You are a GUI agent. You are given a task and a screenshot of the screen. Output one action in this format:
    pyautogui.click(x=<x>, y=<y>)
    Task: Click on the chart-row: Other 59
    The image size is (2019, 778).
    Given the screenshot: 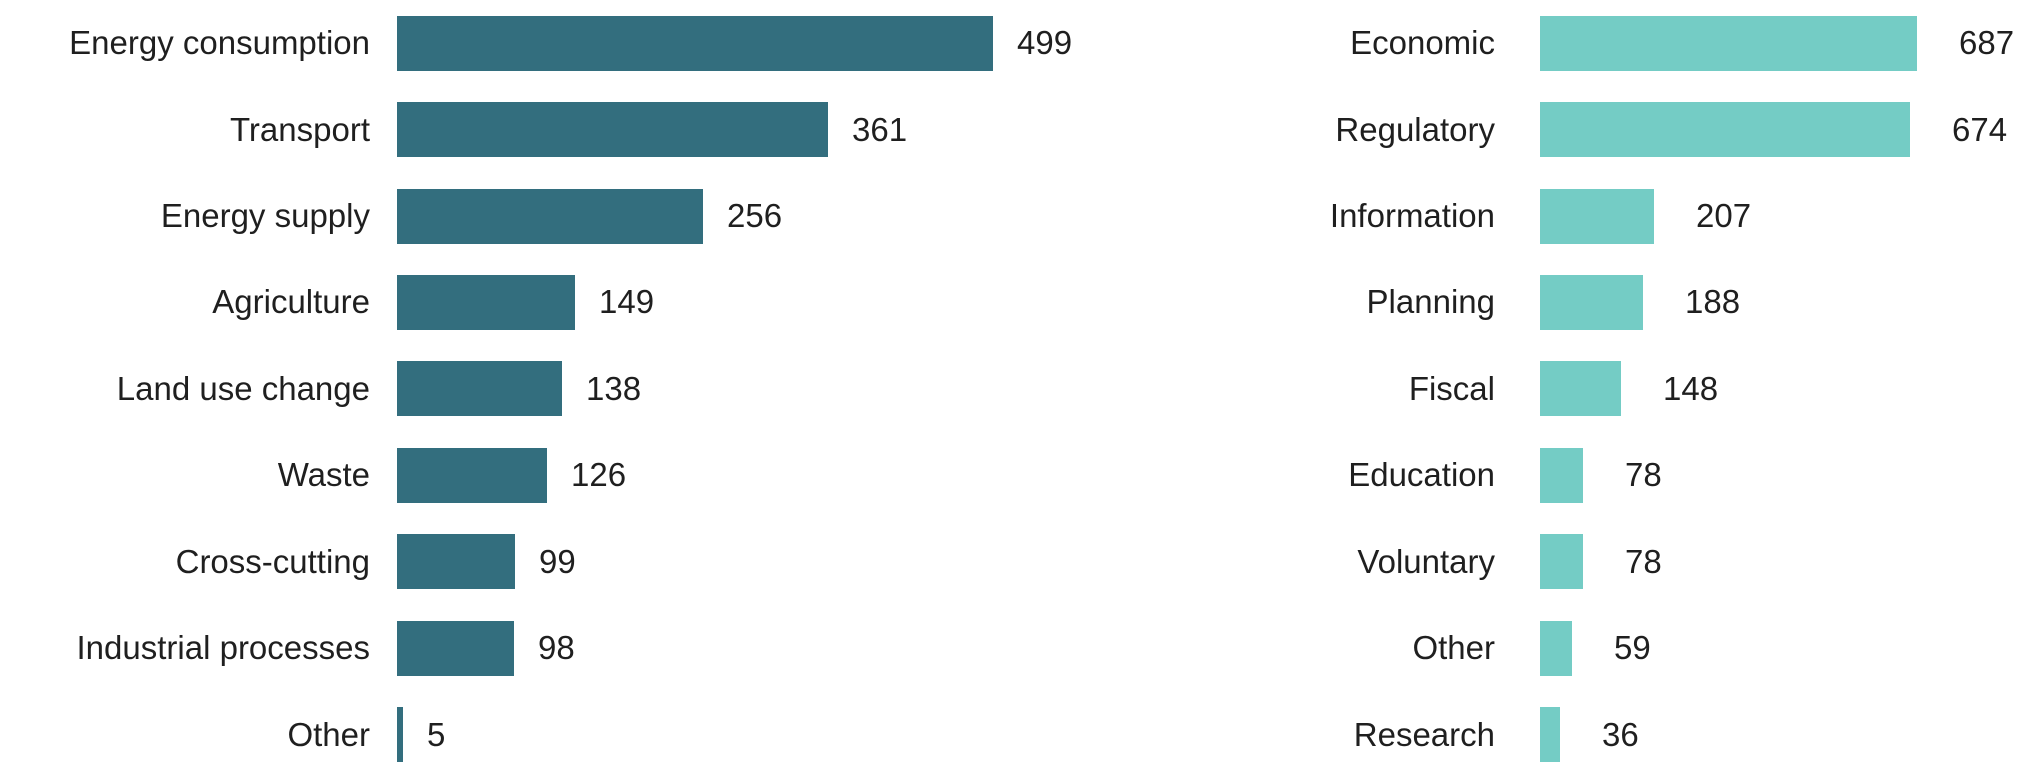 What is the action you would take?
    pyautogui.click(x=1637, y=648)
    